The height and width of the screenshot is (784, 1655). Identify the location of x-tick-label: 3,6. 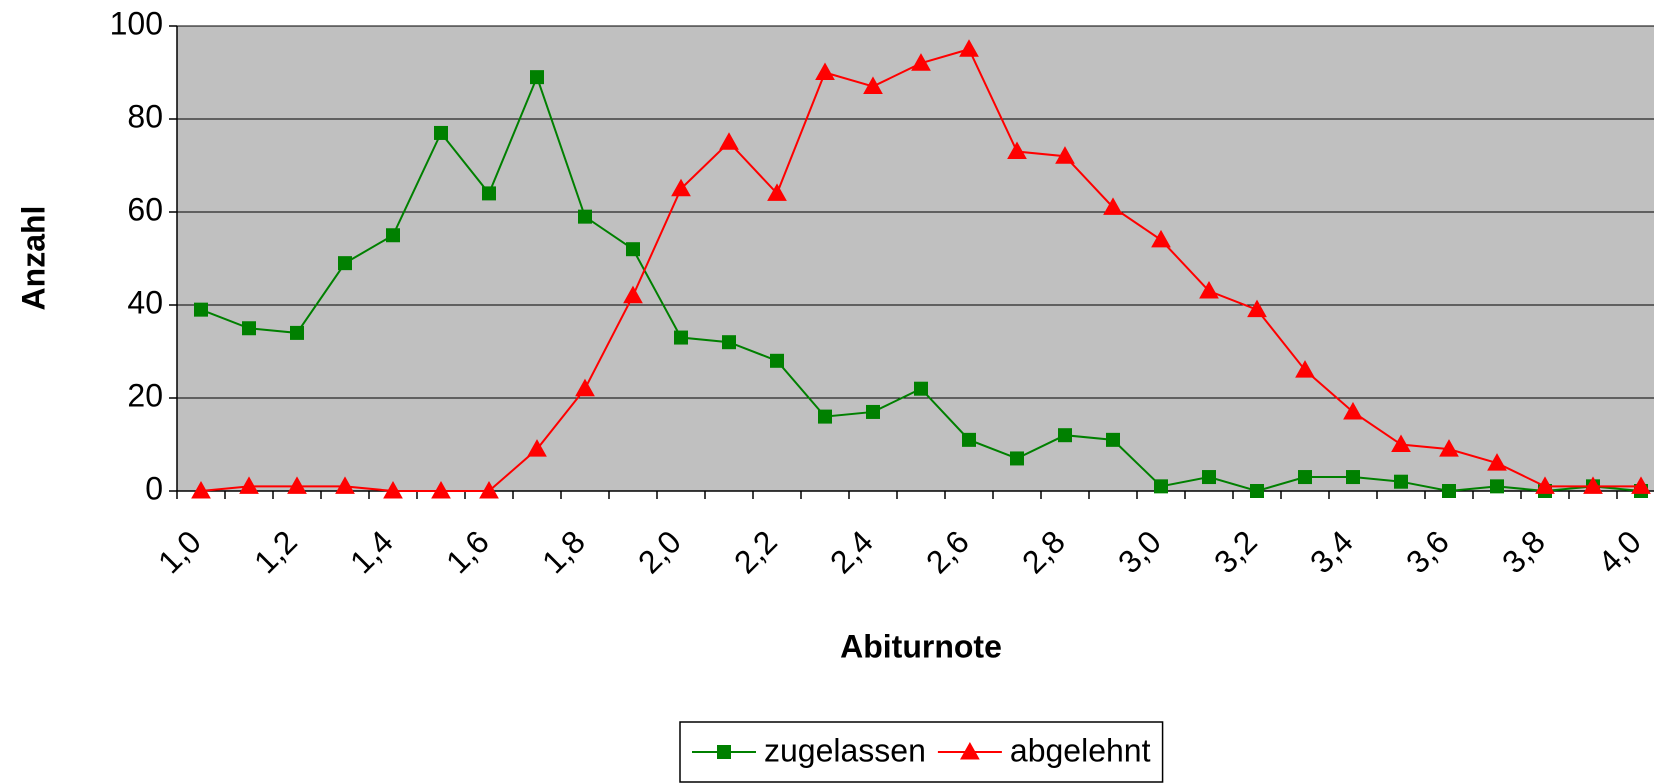
(1427, 551).